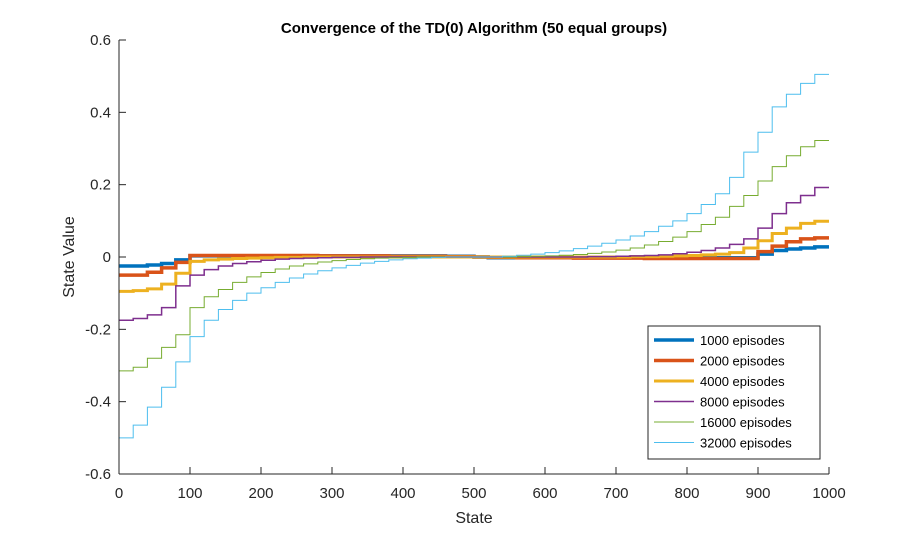 Image resolution: width=917 pixels, height=533 pixels. What do you see at coordinates (742, 361) in the screenshot?
I see `legend-entry-label: 2000 episodes` at bounding box center [742, 361].